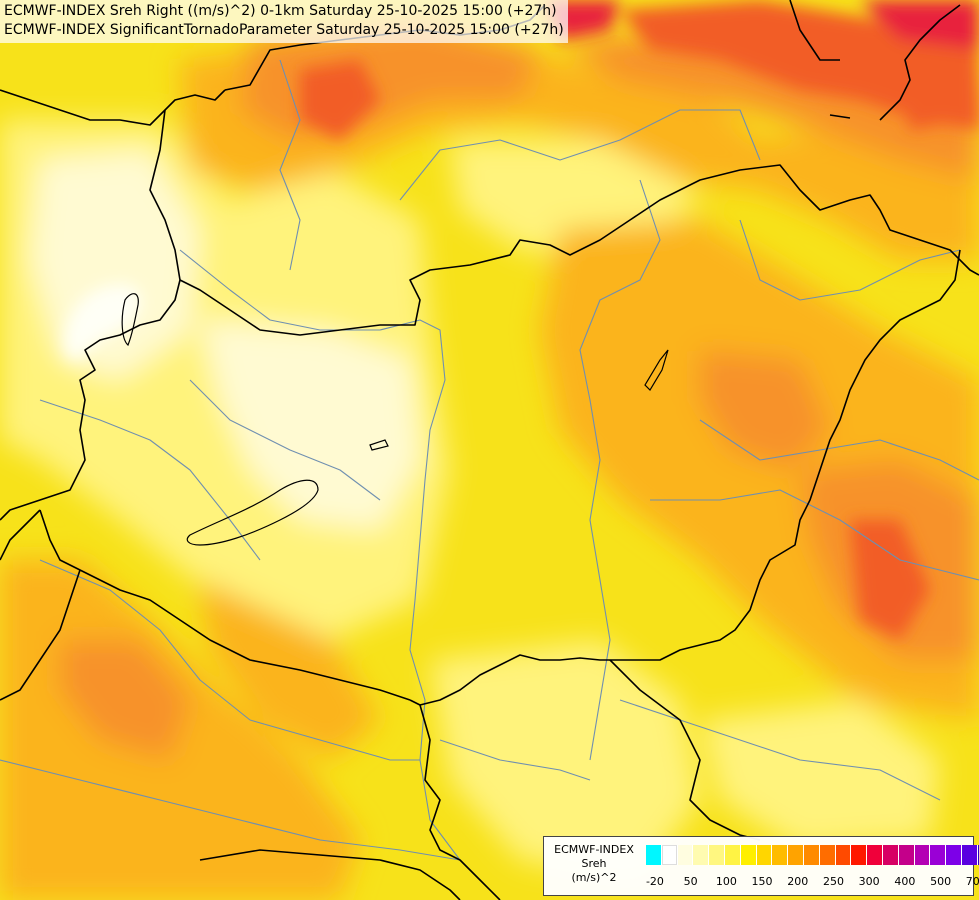  I want to click on border-ukraine, so click(920, 62).